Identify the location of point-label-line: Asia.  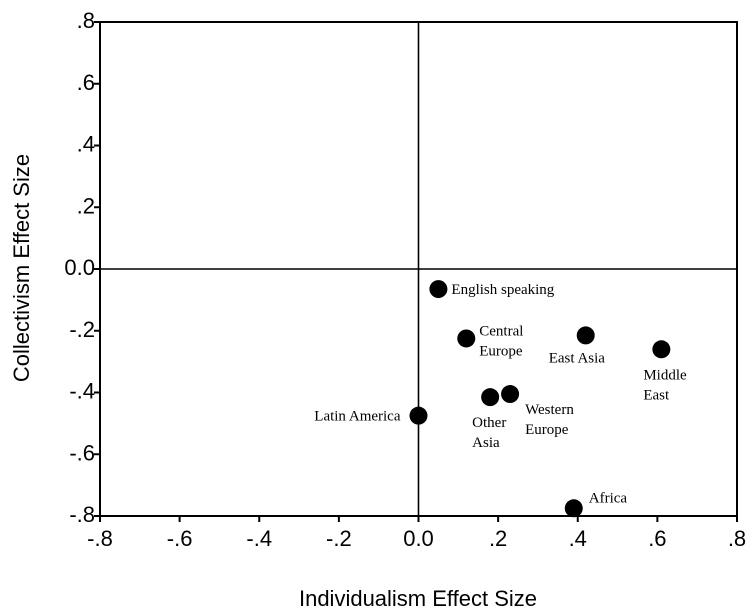
(486, 443).